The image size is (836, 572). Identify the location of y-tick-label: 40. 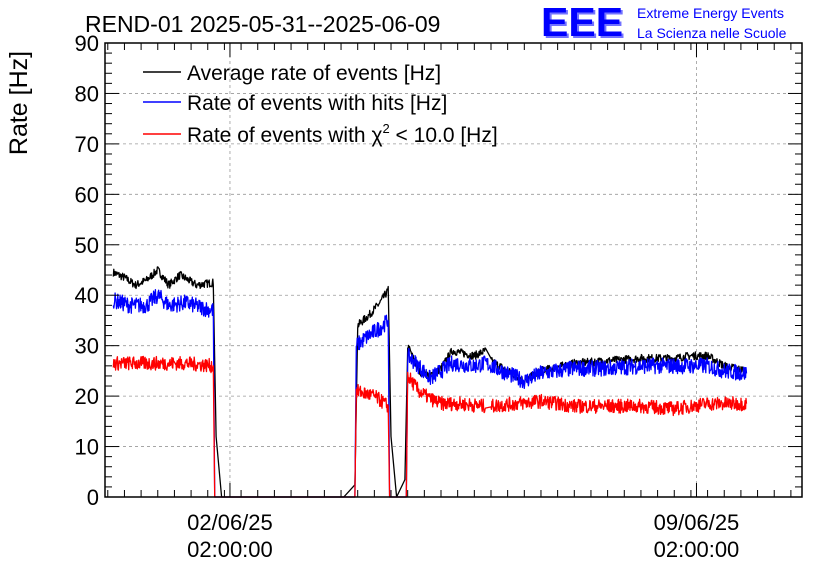
(87, 295).